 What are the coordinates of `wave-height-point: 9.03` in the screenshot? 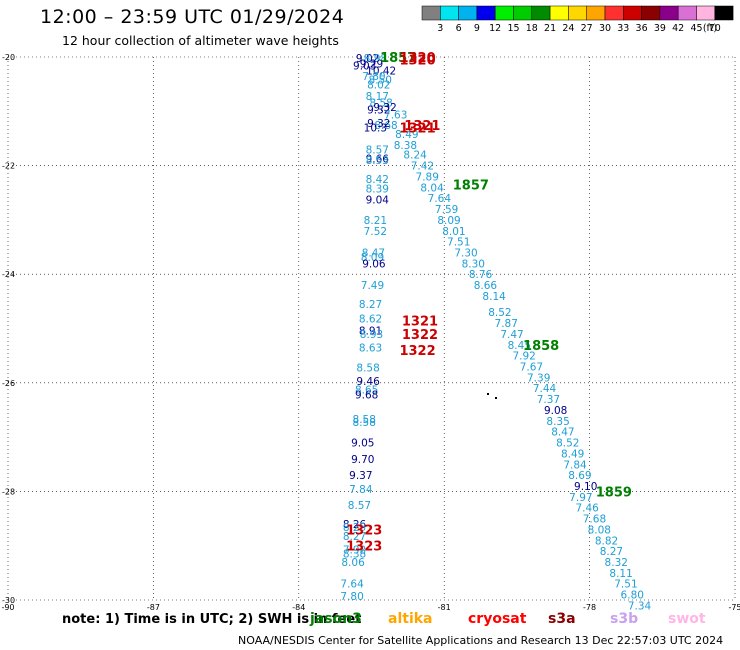 It's located at (364, 67).